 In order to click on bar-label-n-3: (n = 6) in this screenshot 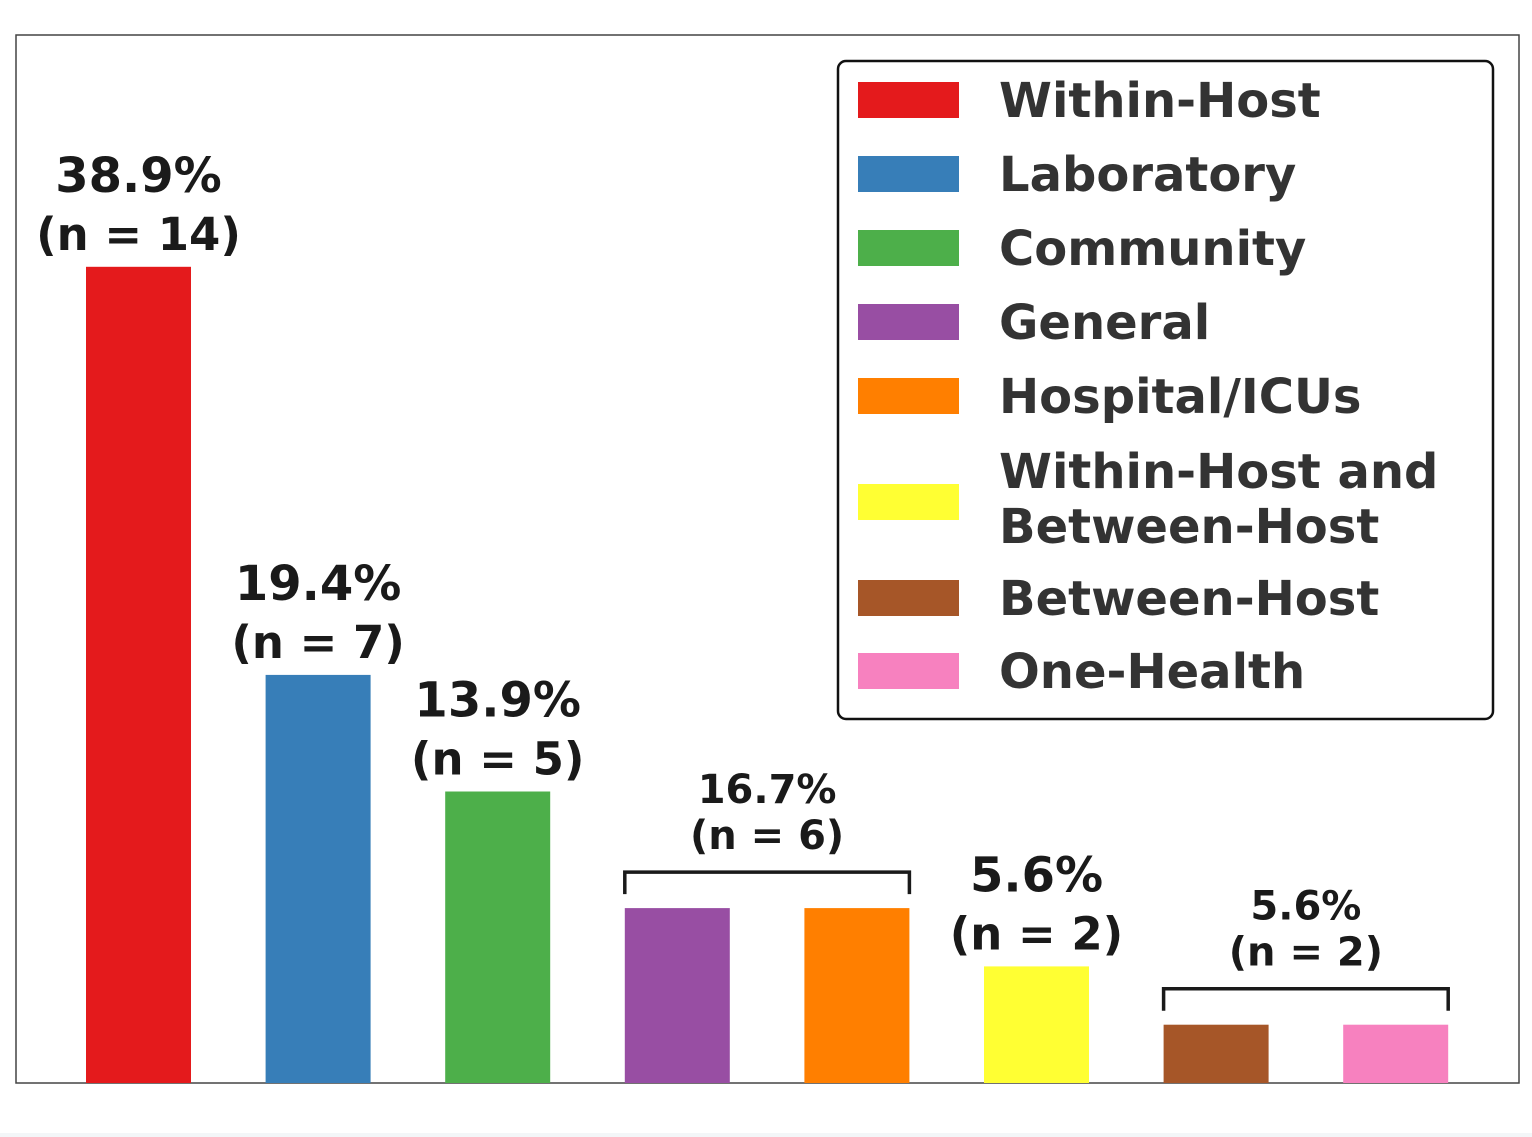, I will do `click(767, 836)`.